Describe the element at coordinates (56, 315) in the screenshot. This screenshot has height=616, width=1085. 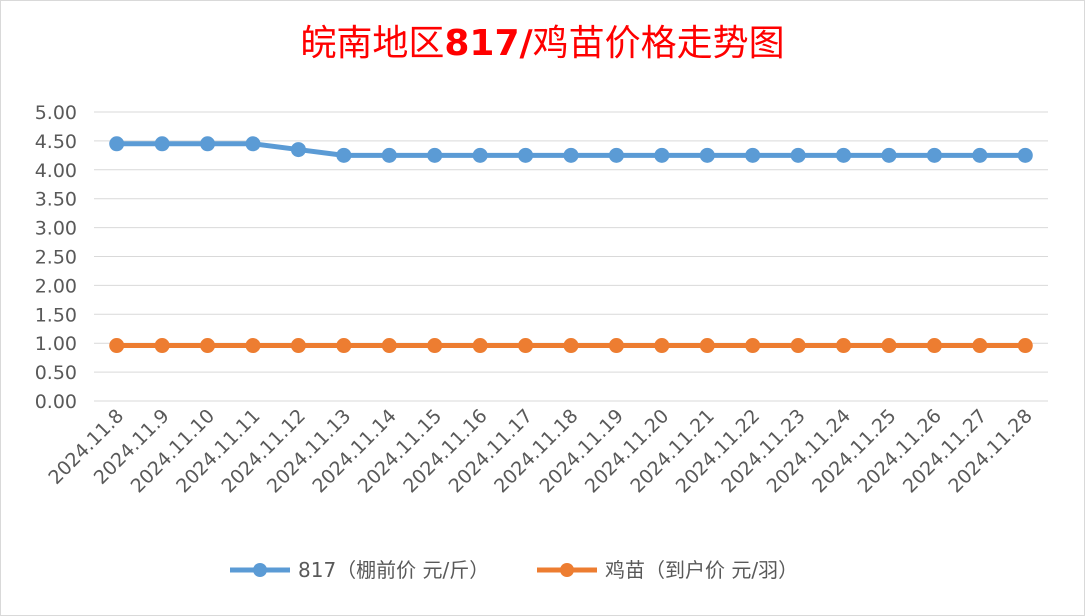
I see `y-tick-label: 1.50` at that location.